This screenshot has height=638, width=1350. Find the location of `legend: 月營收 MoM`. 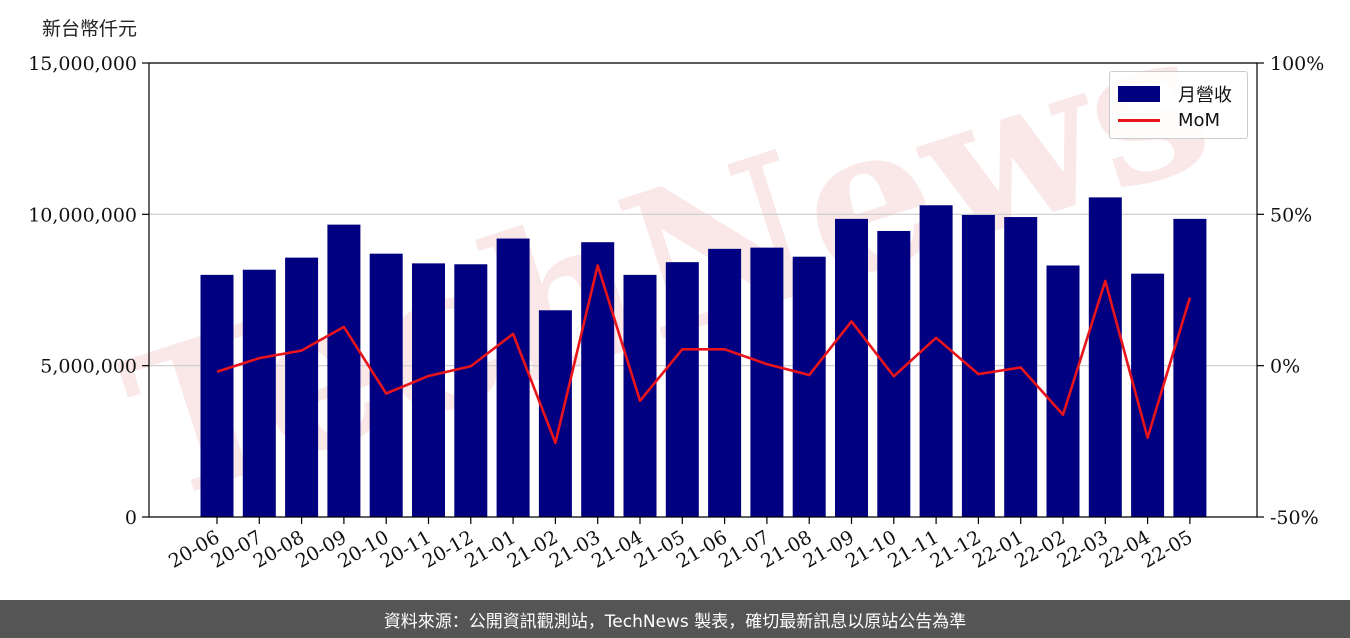

legend: 月營收 MoM is located at coordinates (1178, 105).